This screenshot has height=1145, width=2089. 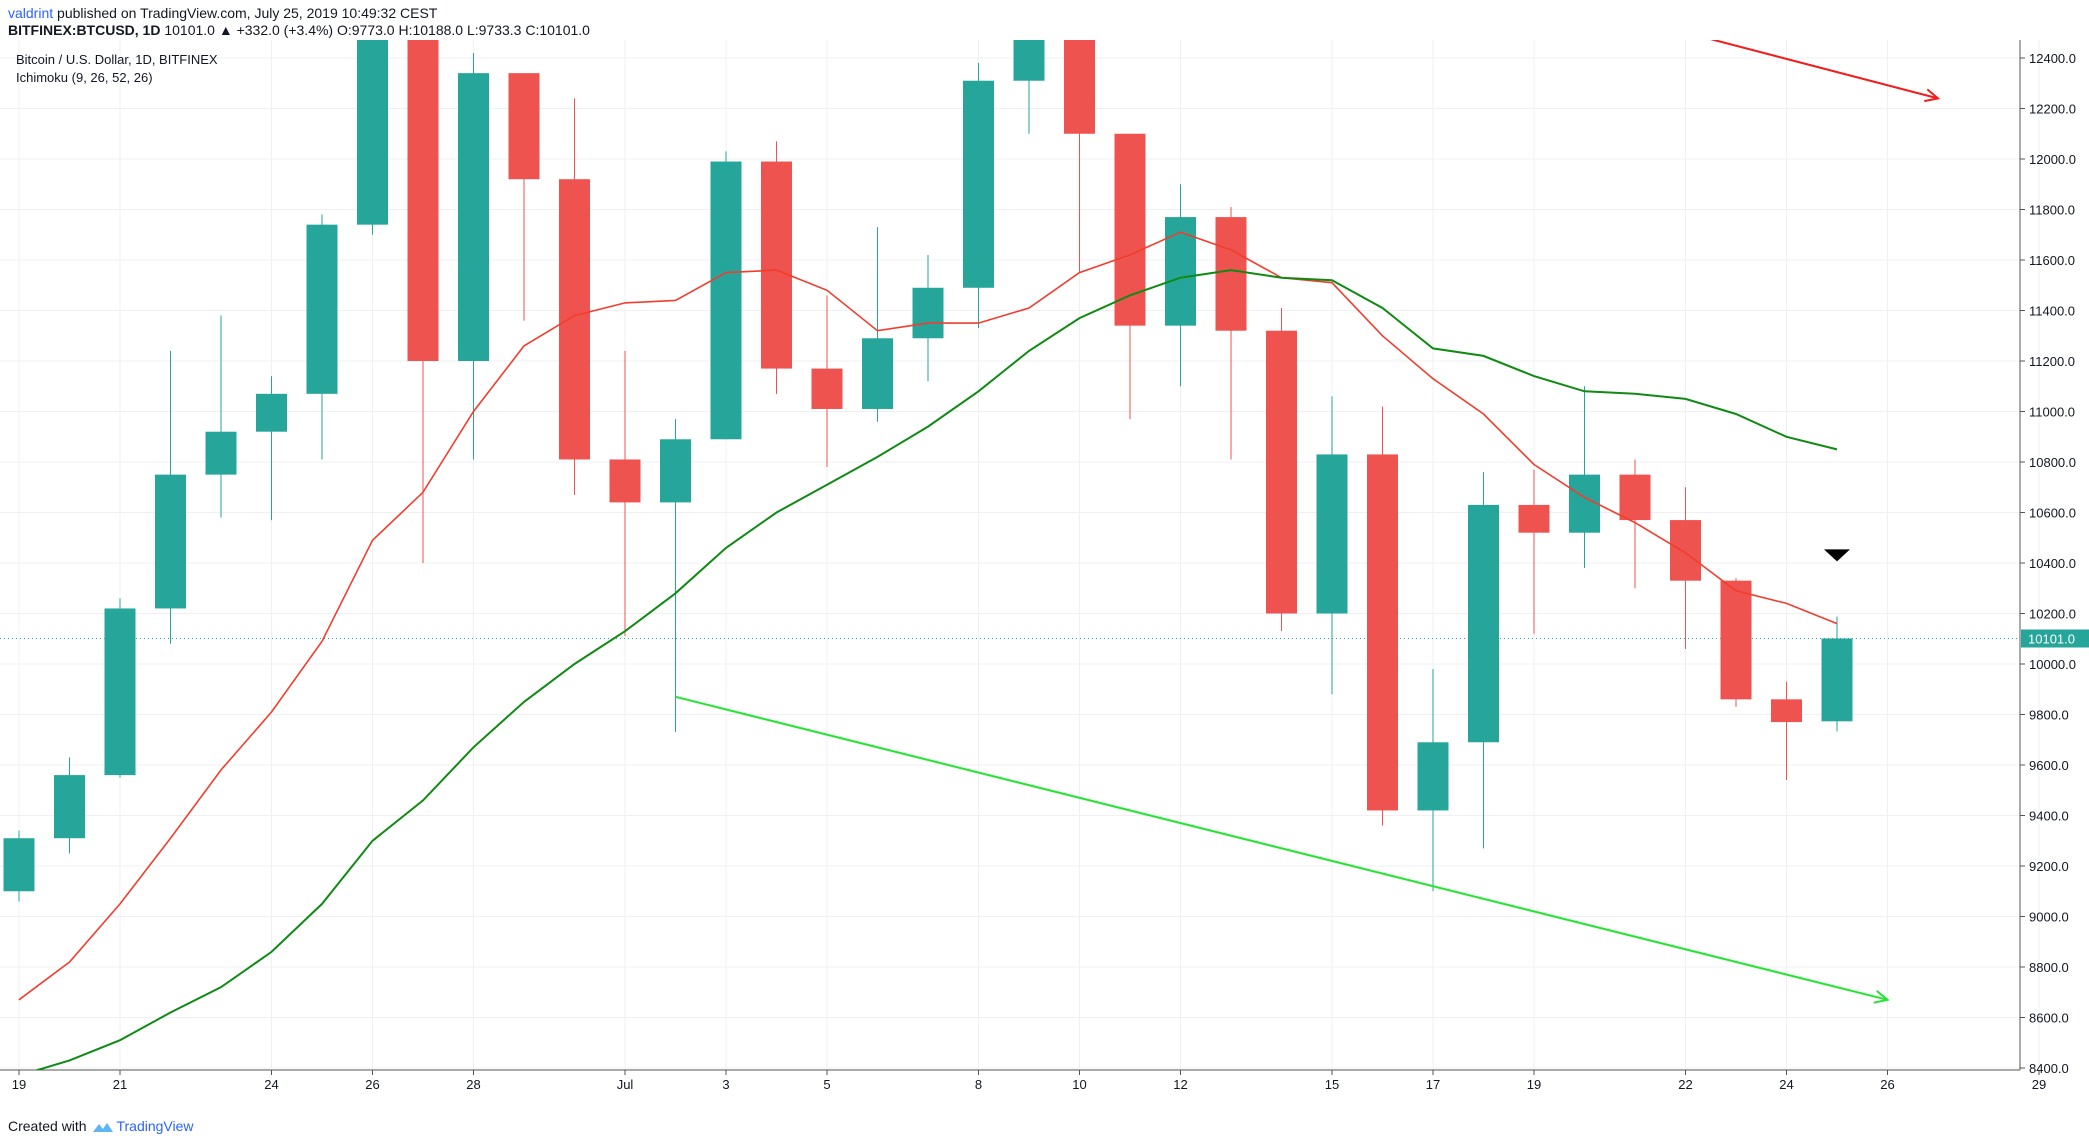 What do you see at coordinates (155, 1126) in the screenshot?
I see `footer-brand: TradingView` at bounding box center [155, 1126].